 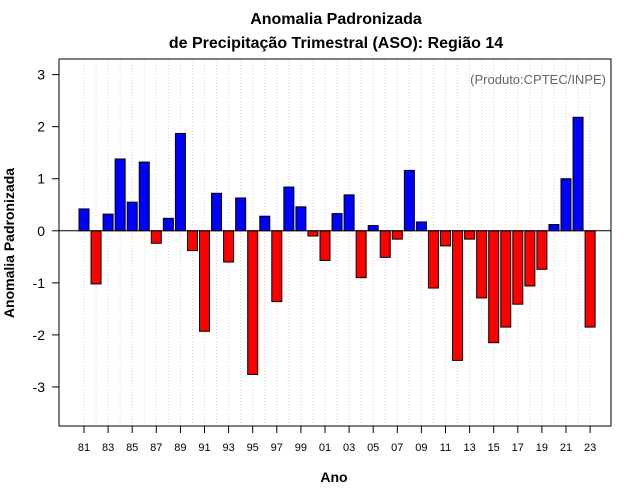 What do you see at coordinates (325, 448) in the screenshot?
I see `x-tick-label: 01` at bounding box center [325, 448].